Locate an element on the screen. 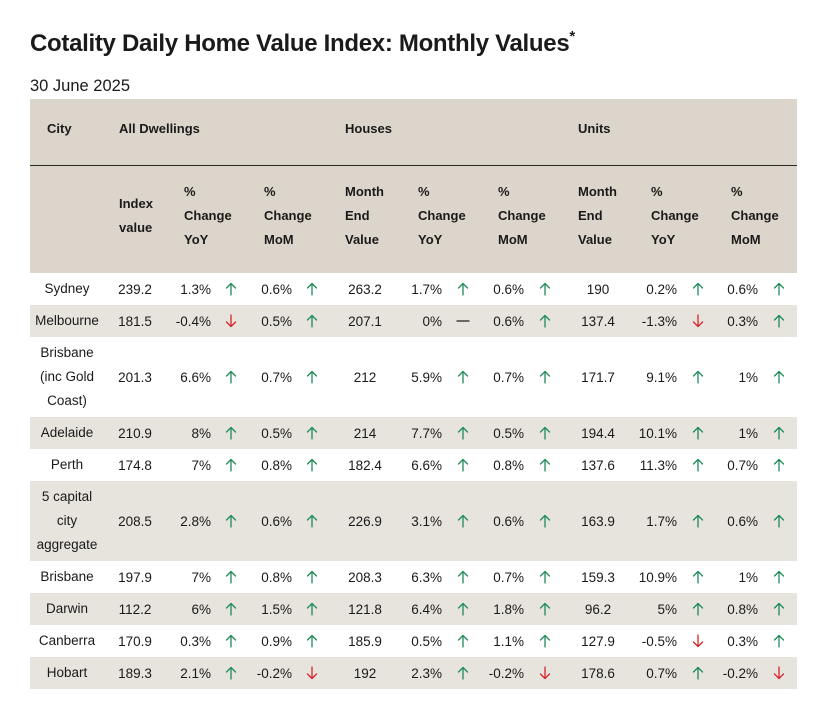 The width and height of the screenshot is (827, 719). unit-yoy-cell: 1.7% is located at coordinates (661, 521).